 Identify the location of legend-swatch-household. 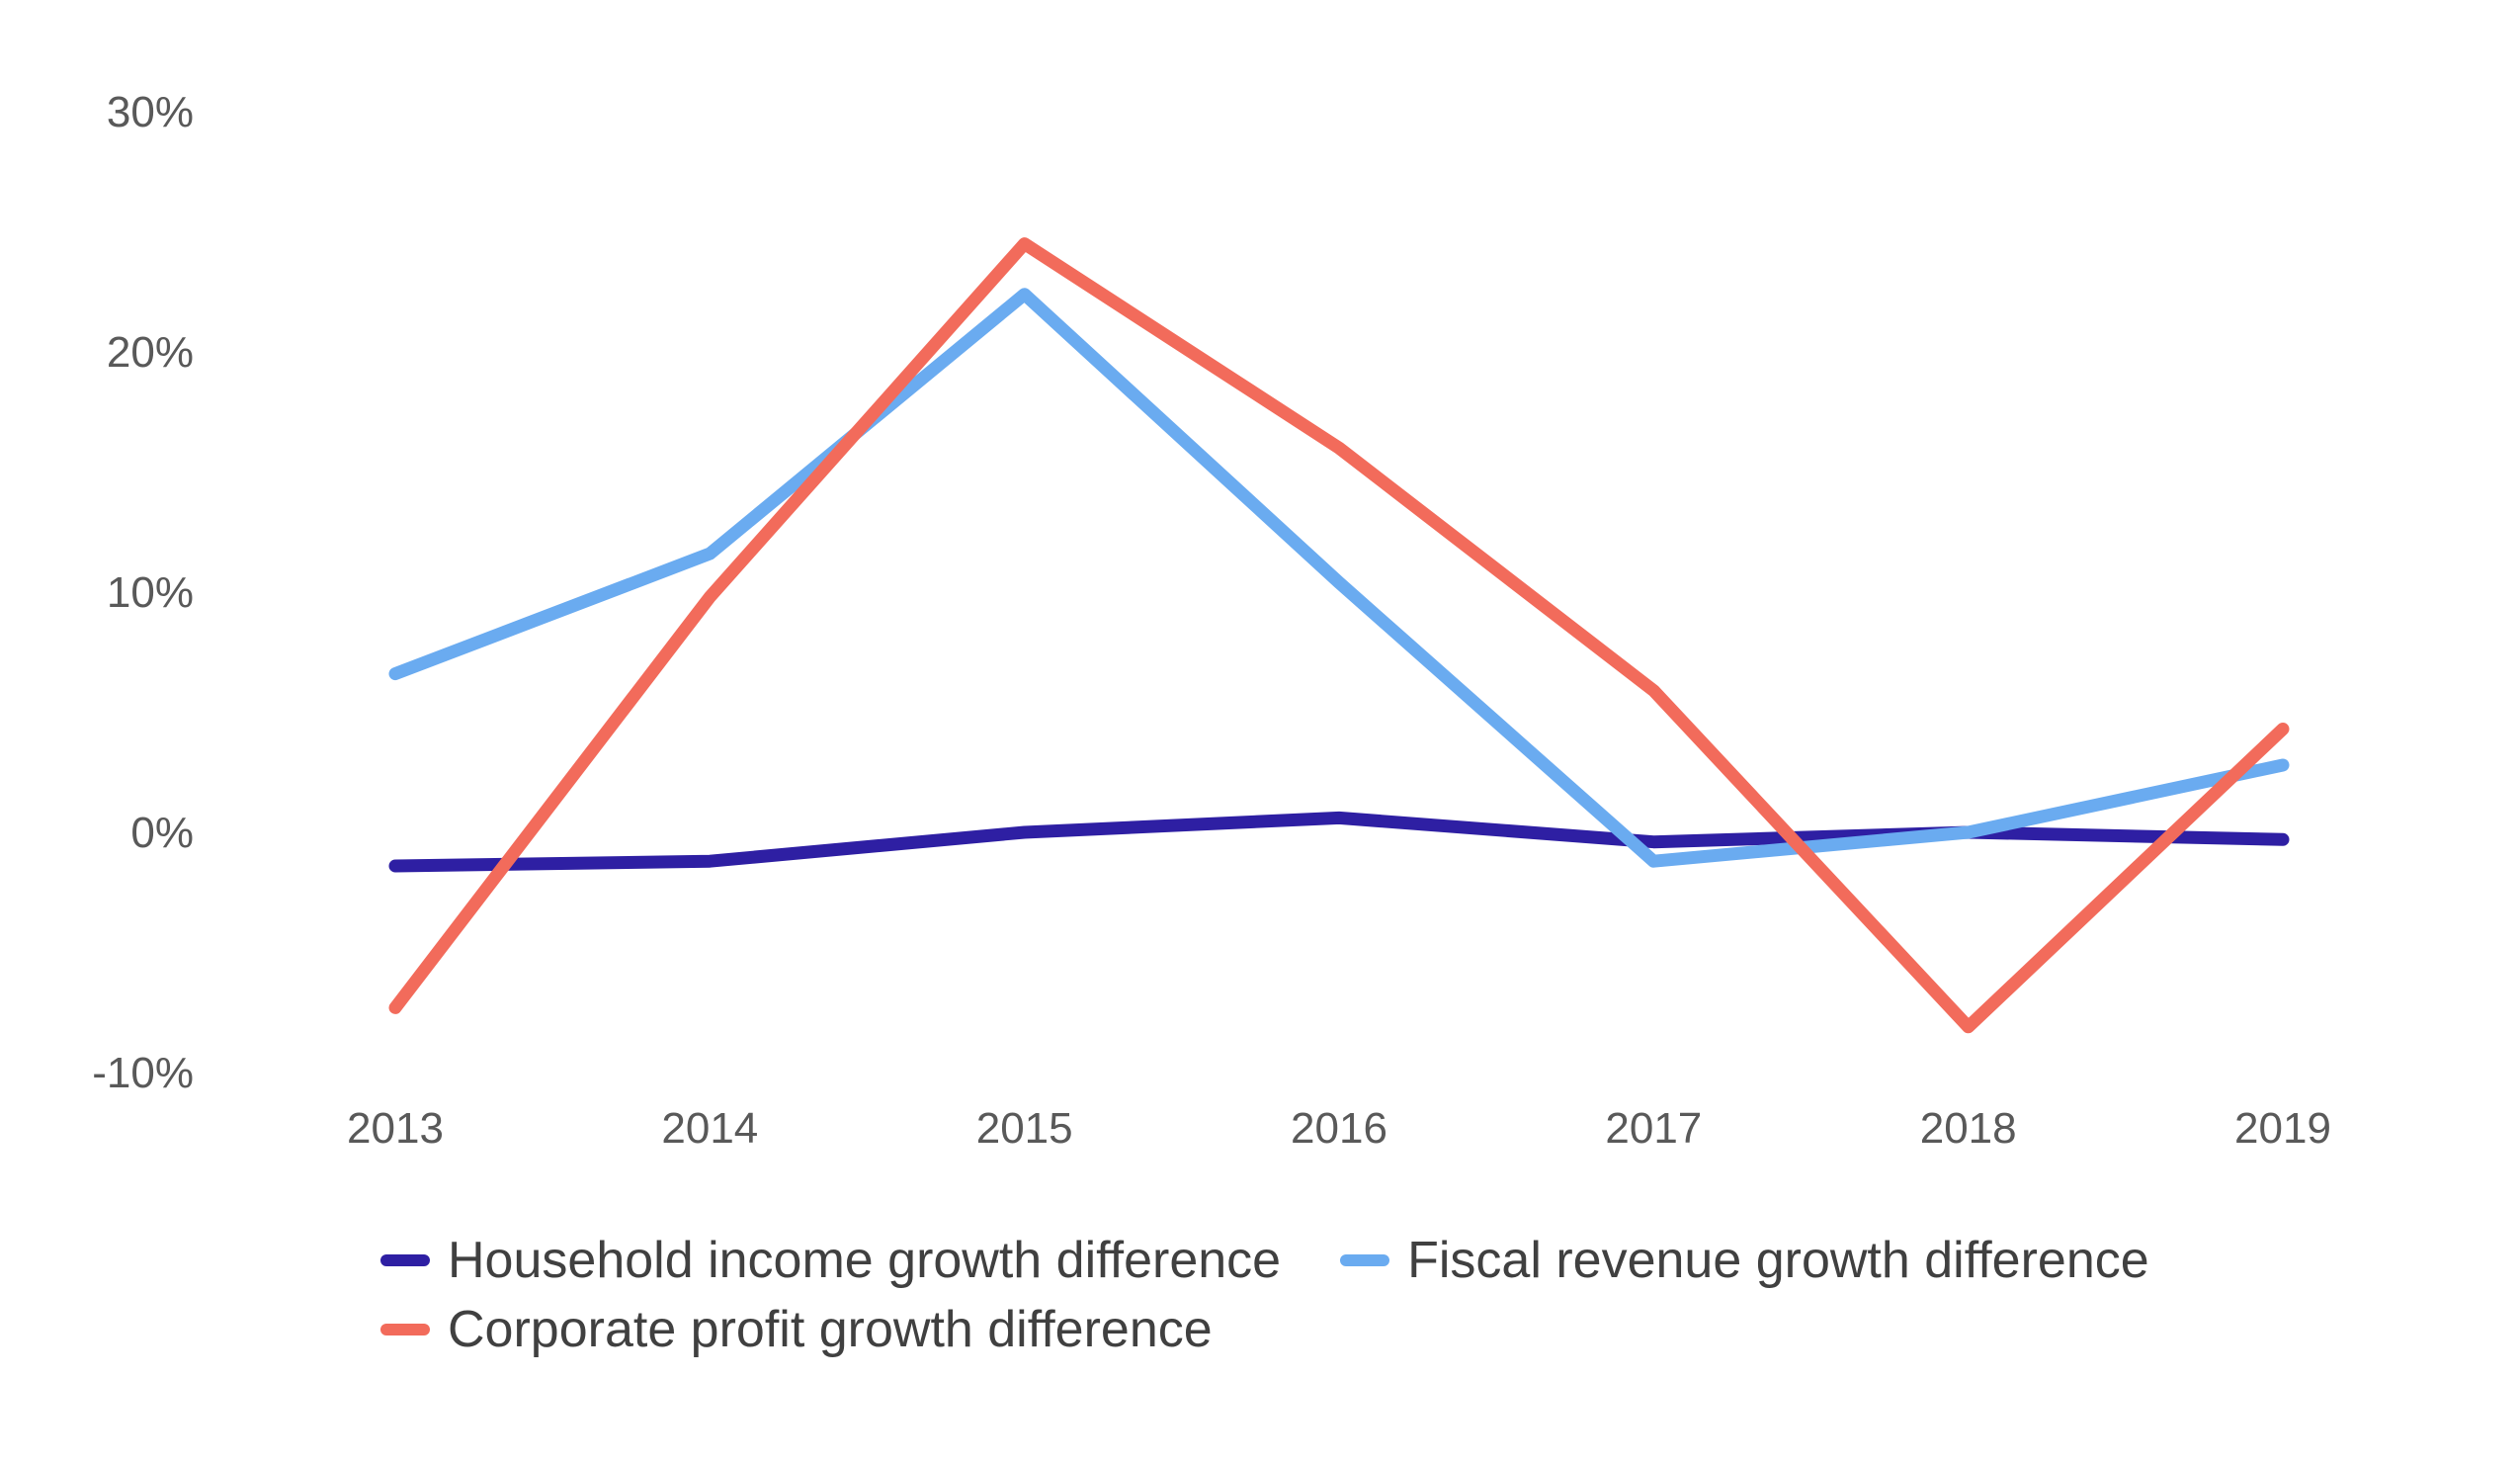
(405, 1260).